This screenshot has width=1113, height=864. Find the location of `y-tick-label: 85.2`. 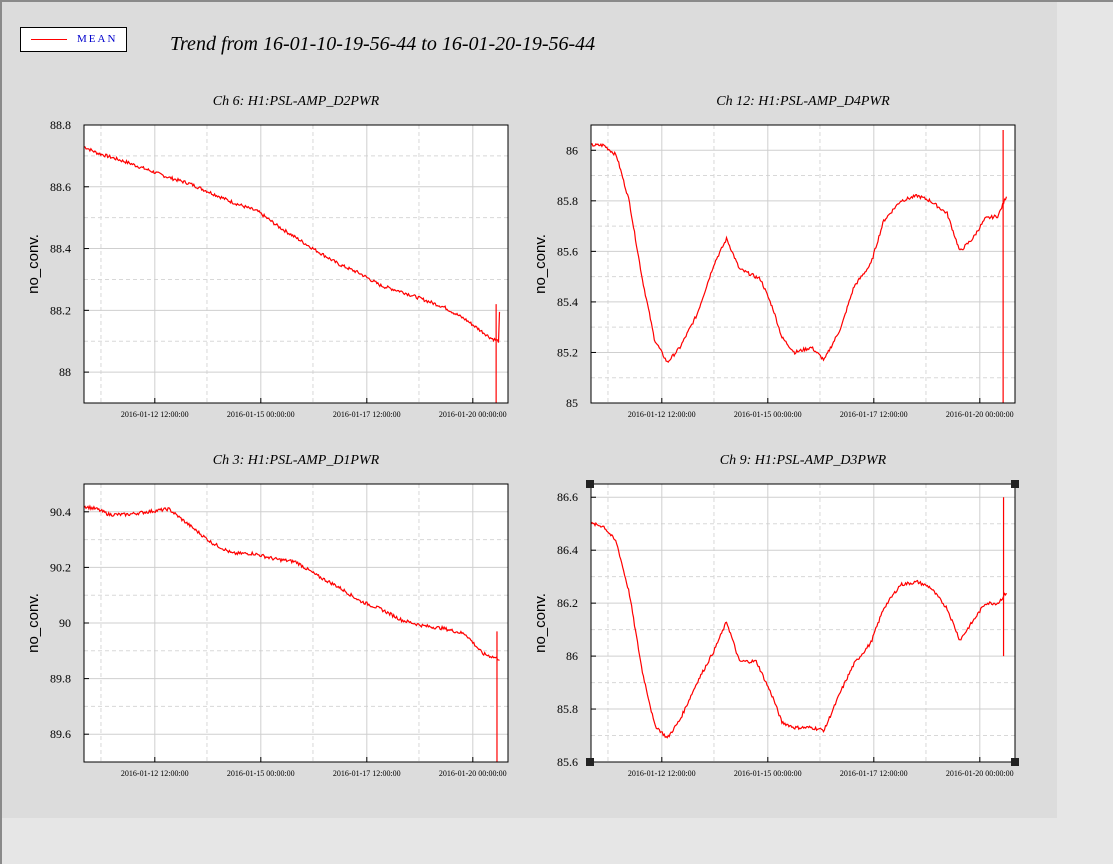

y-tick-label: 85.2 is located at coordinates (567, 352).